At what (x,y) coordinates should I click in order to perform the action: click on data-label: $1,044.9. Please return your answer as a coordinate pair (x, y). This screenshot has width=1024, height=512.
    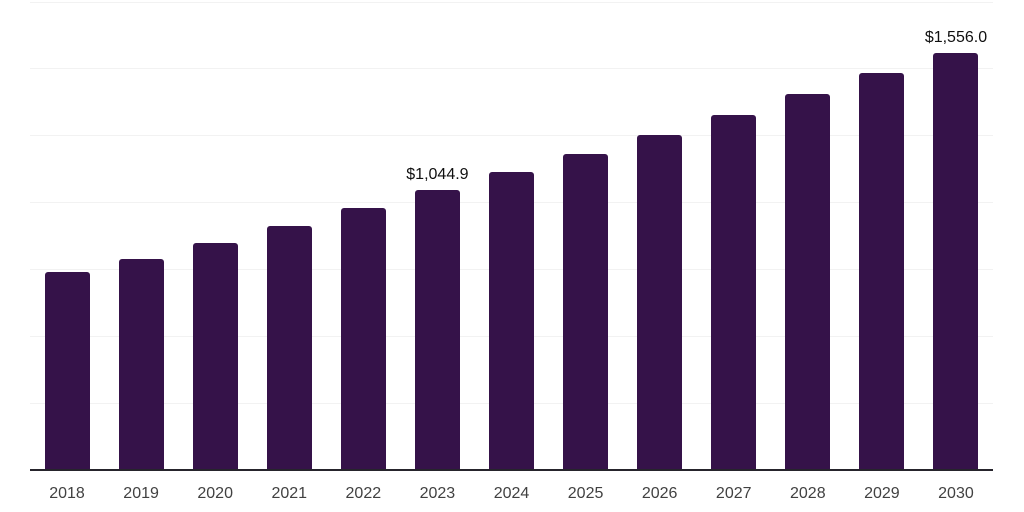
    Looking at the image, I should click on (437, 175).